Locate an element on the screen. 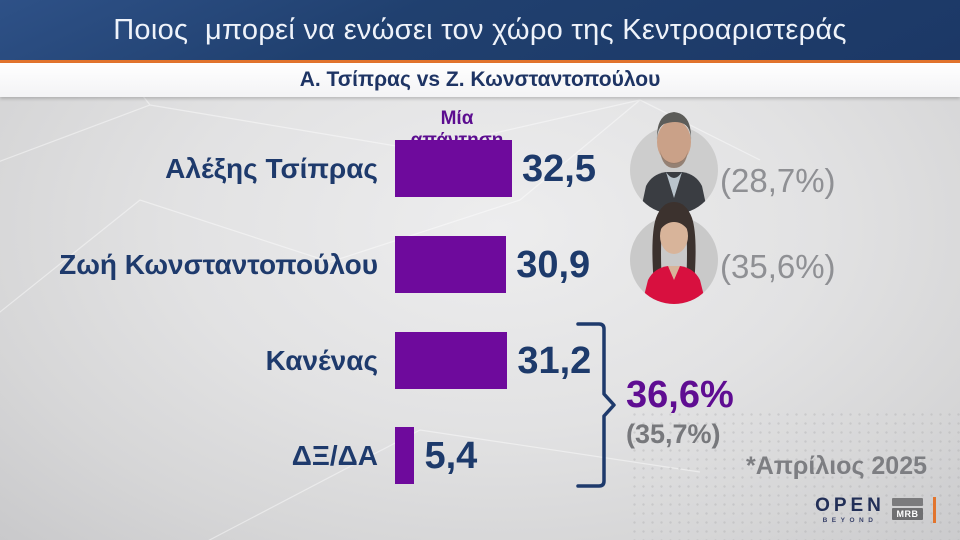 The width and height of the screenshot is (960, 540). bar-row-konstantopoulou: Ζωή Κωνσταντοπούλου 30,9 is located at coordinates (480, 264).